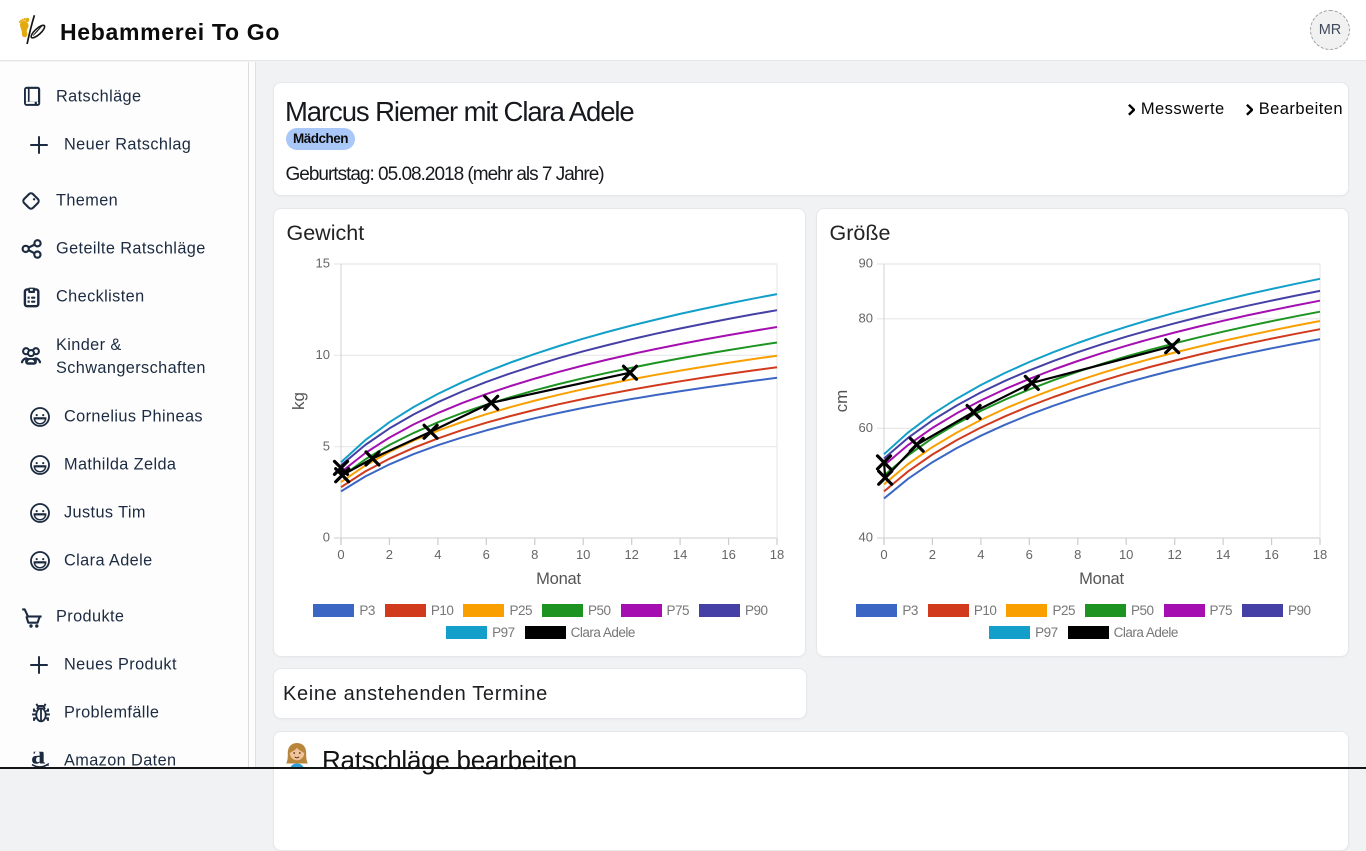 This screenshot has height=851, width=1366. What do you see at coordinates (841, 401) in the screenshot?
I see `svg-text: cm` at bounding box center [841, 401].